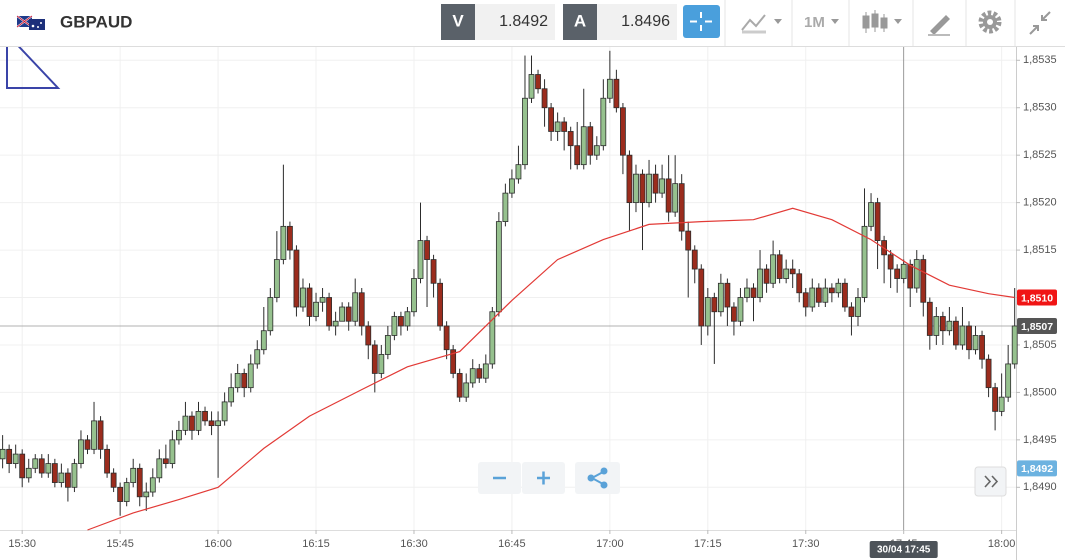 The image size is (1065, 560). What do you see at coordinates (701, 21) in the screenshot?
I see `crosshair-button` at bounding box center [701, 21].